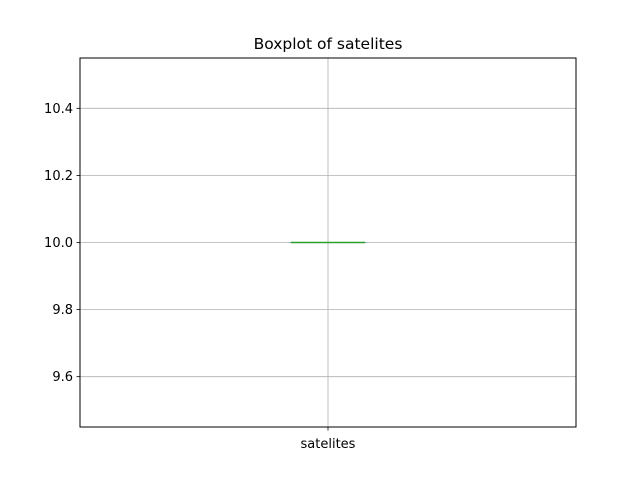 Image resolution: width=640 pixels, height=485 pixels. I want to click on y-tick-label: 10.4, so click(58, 109).